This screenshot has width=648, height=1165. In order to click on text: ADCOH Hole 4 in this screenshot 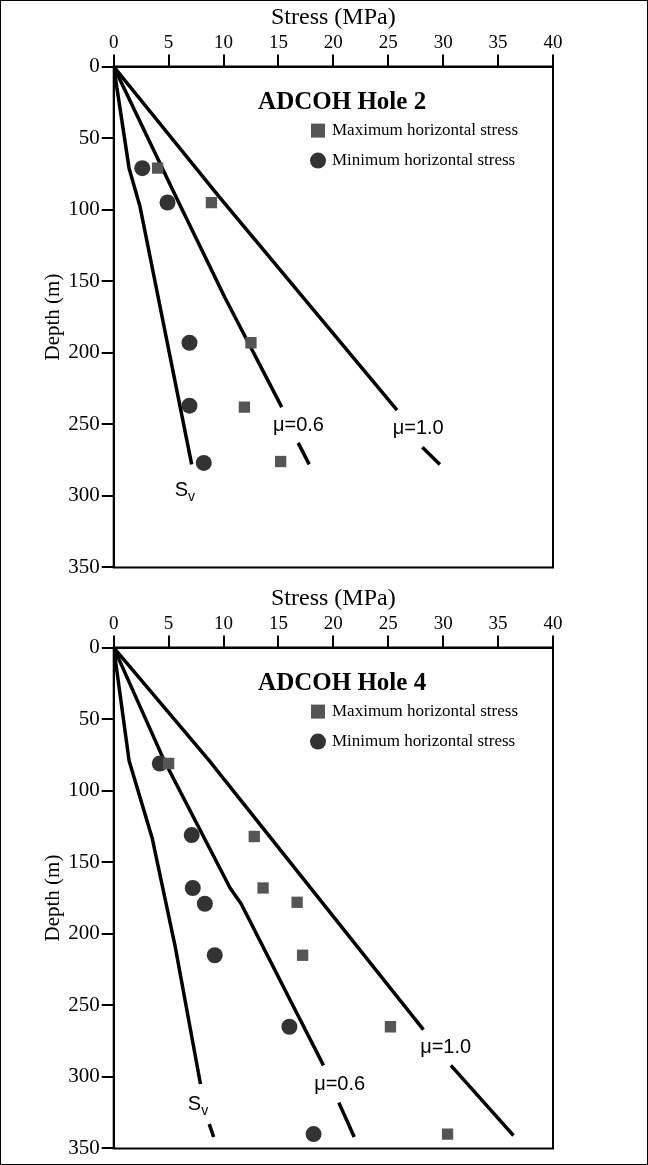, I will do `click(342, 682)`.